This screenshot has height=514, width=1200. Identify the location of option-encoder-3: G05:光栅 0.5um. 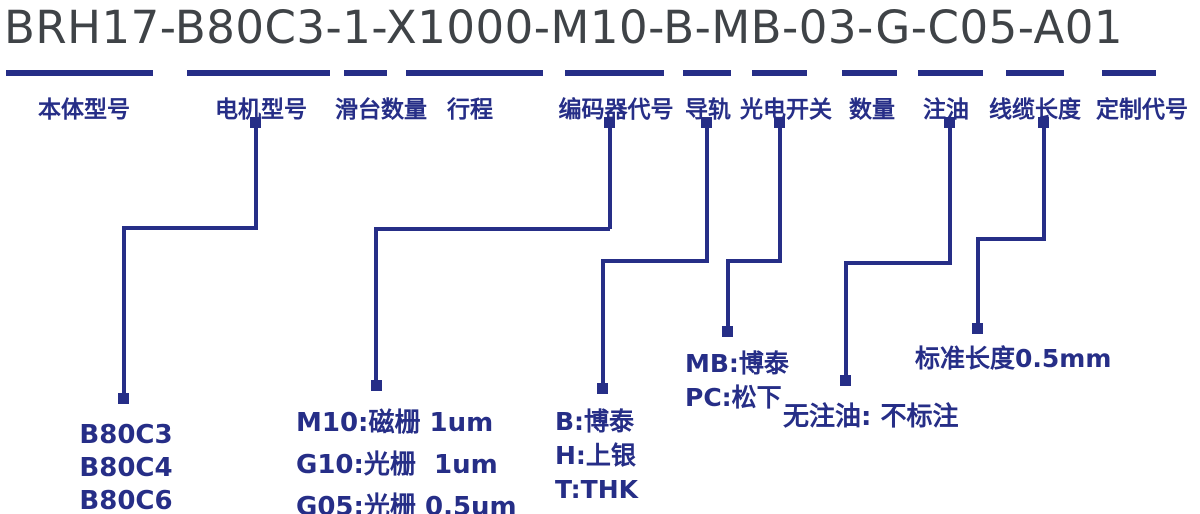
(406, 503).